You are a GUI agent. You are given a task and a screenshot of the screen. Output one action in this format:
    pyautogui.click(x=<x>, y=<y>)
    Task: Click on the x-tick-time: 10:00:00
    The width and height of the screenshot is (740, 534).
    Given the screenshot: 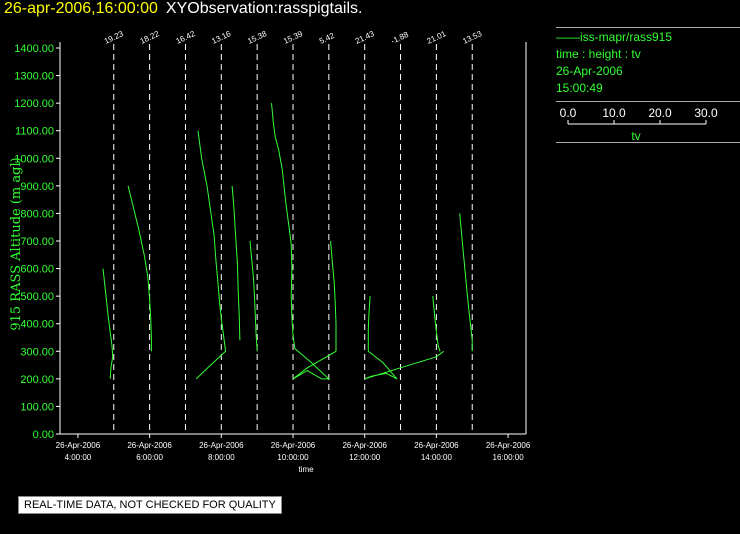 What is the action you would take?
    pyautogui.click(x=293, y=457)
    